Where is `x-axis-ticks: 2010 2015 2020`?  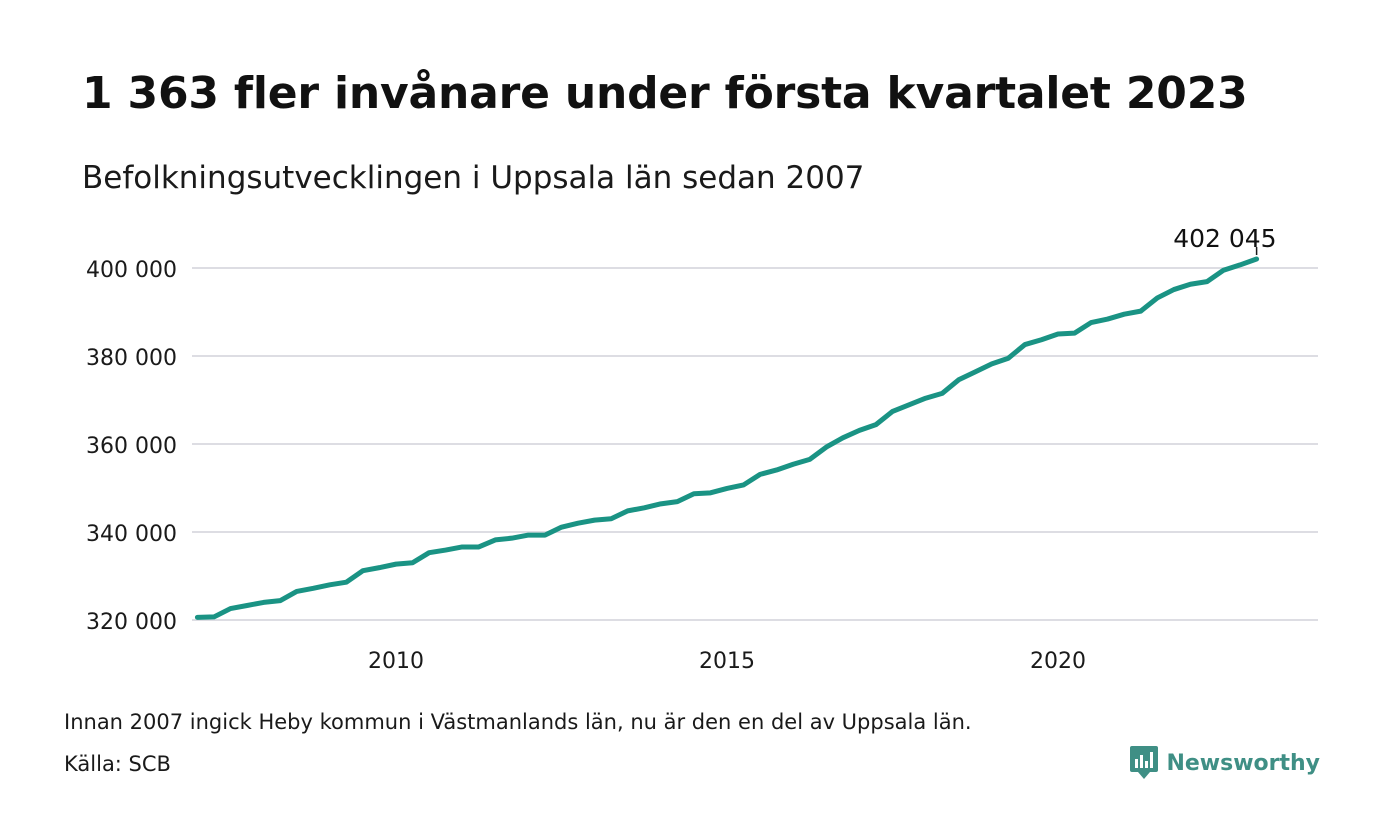
x-axis-ticks: 2010 2015 2020 is located at coordinates (727, 661).